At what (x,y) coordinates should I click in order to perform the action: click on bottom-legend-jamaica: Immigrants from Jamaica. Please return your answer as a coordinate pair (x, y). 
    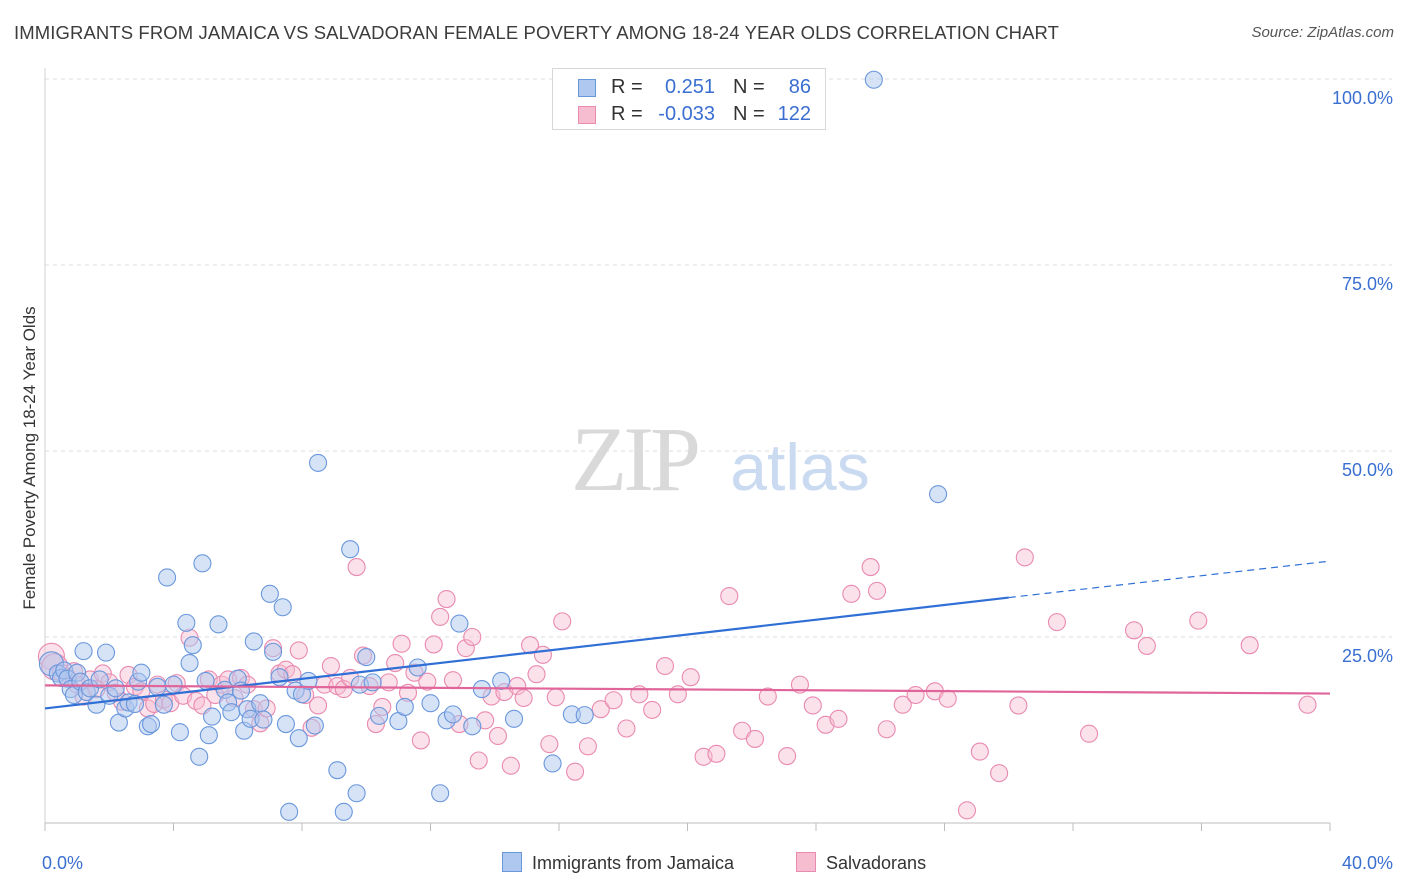
    Looking at the image, I should click on (618, 863).